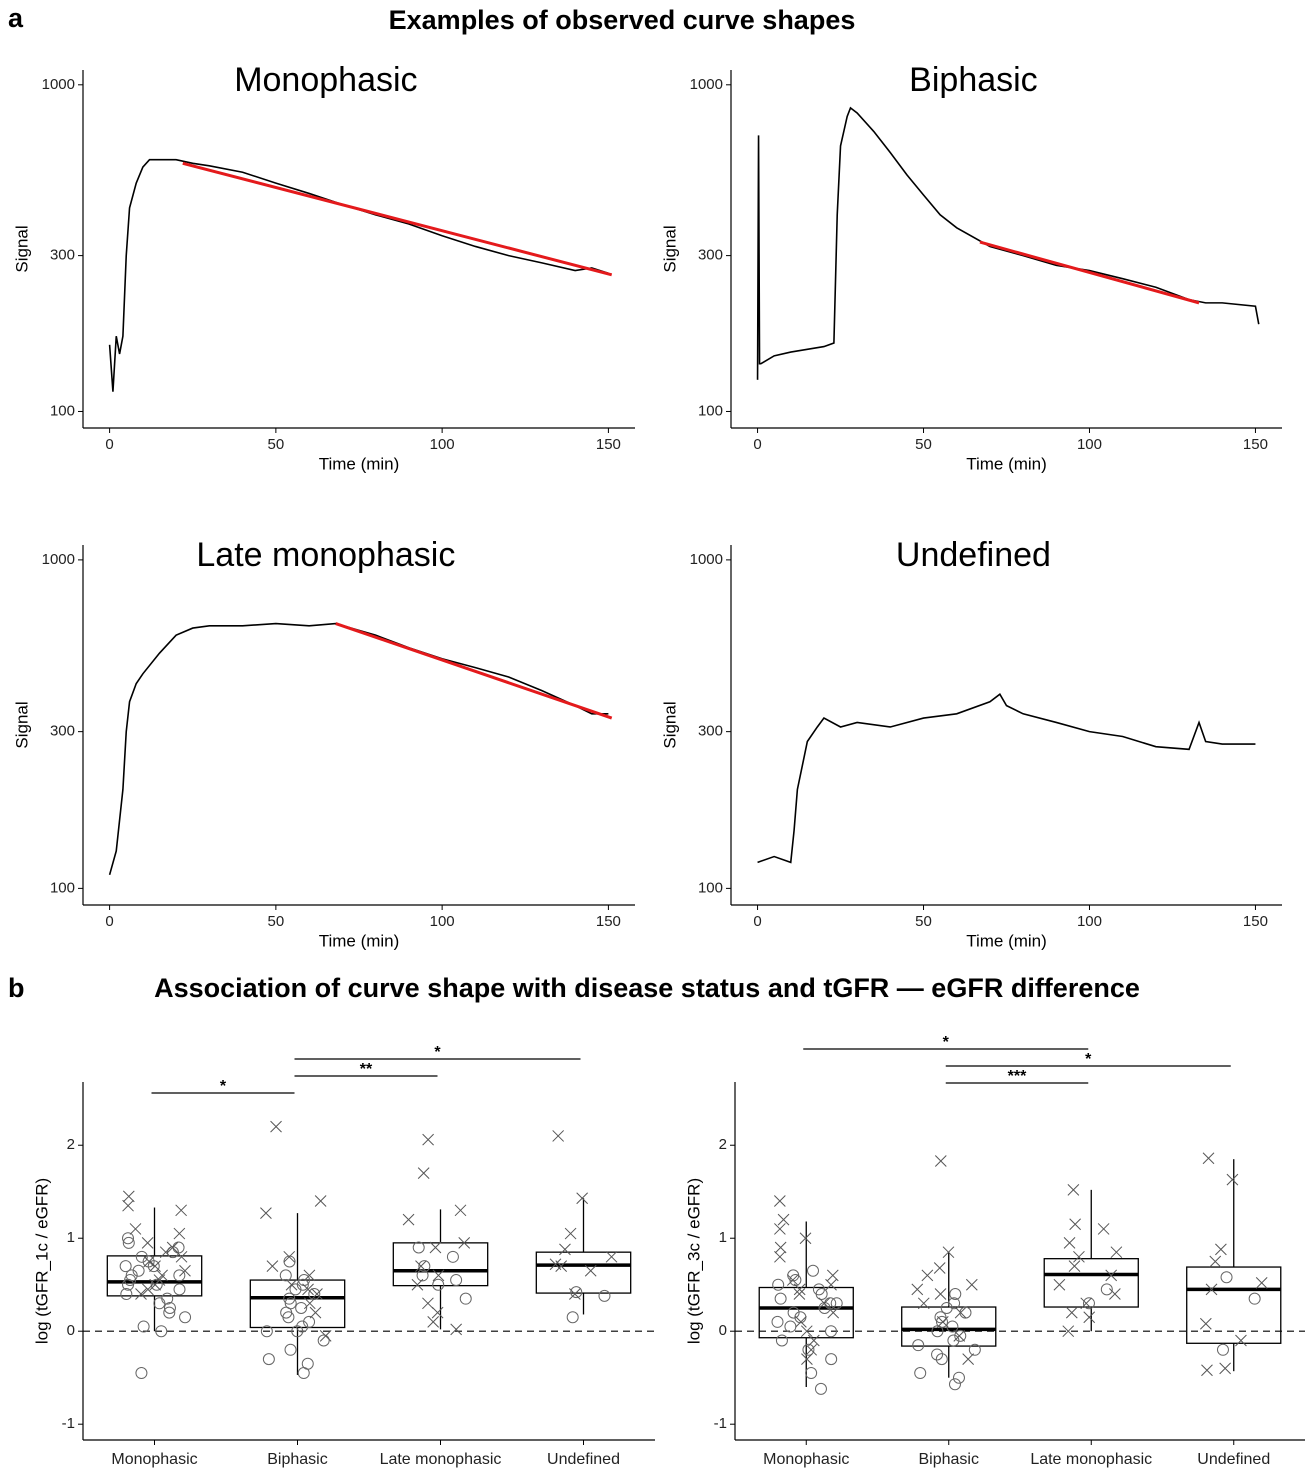 The width and height of the screenshot is (1315, 1474). I want to click on significance-label: *, so click(946, 1042).